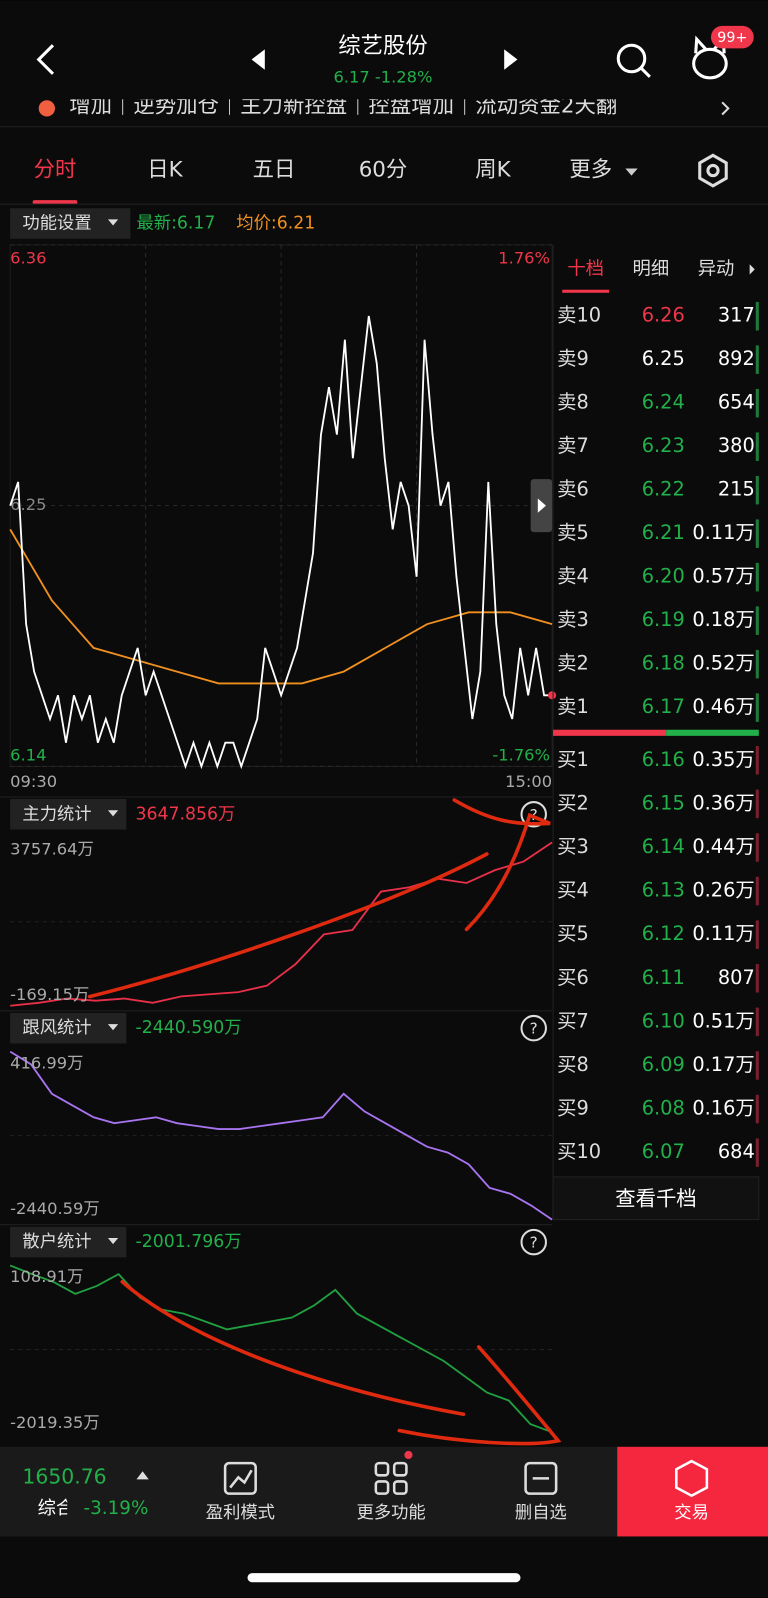  I want to click on settings-button, so click(713, 170).